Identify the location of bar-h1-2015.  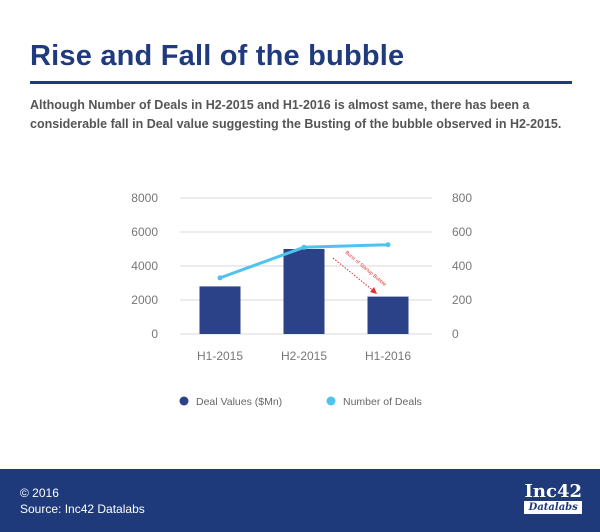
(220, 310).